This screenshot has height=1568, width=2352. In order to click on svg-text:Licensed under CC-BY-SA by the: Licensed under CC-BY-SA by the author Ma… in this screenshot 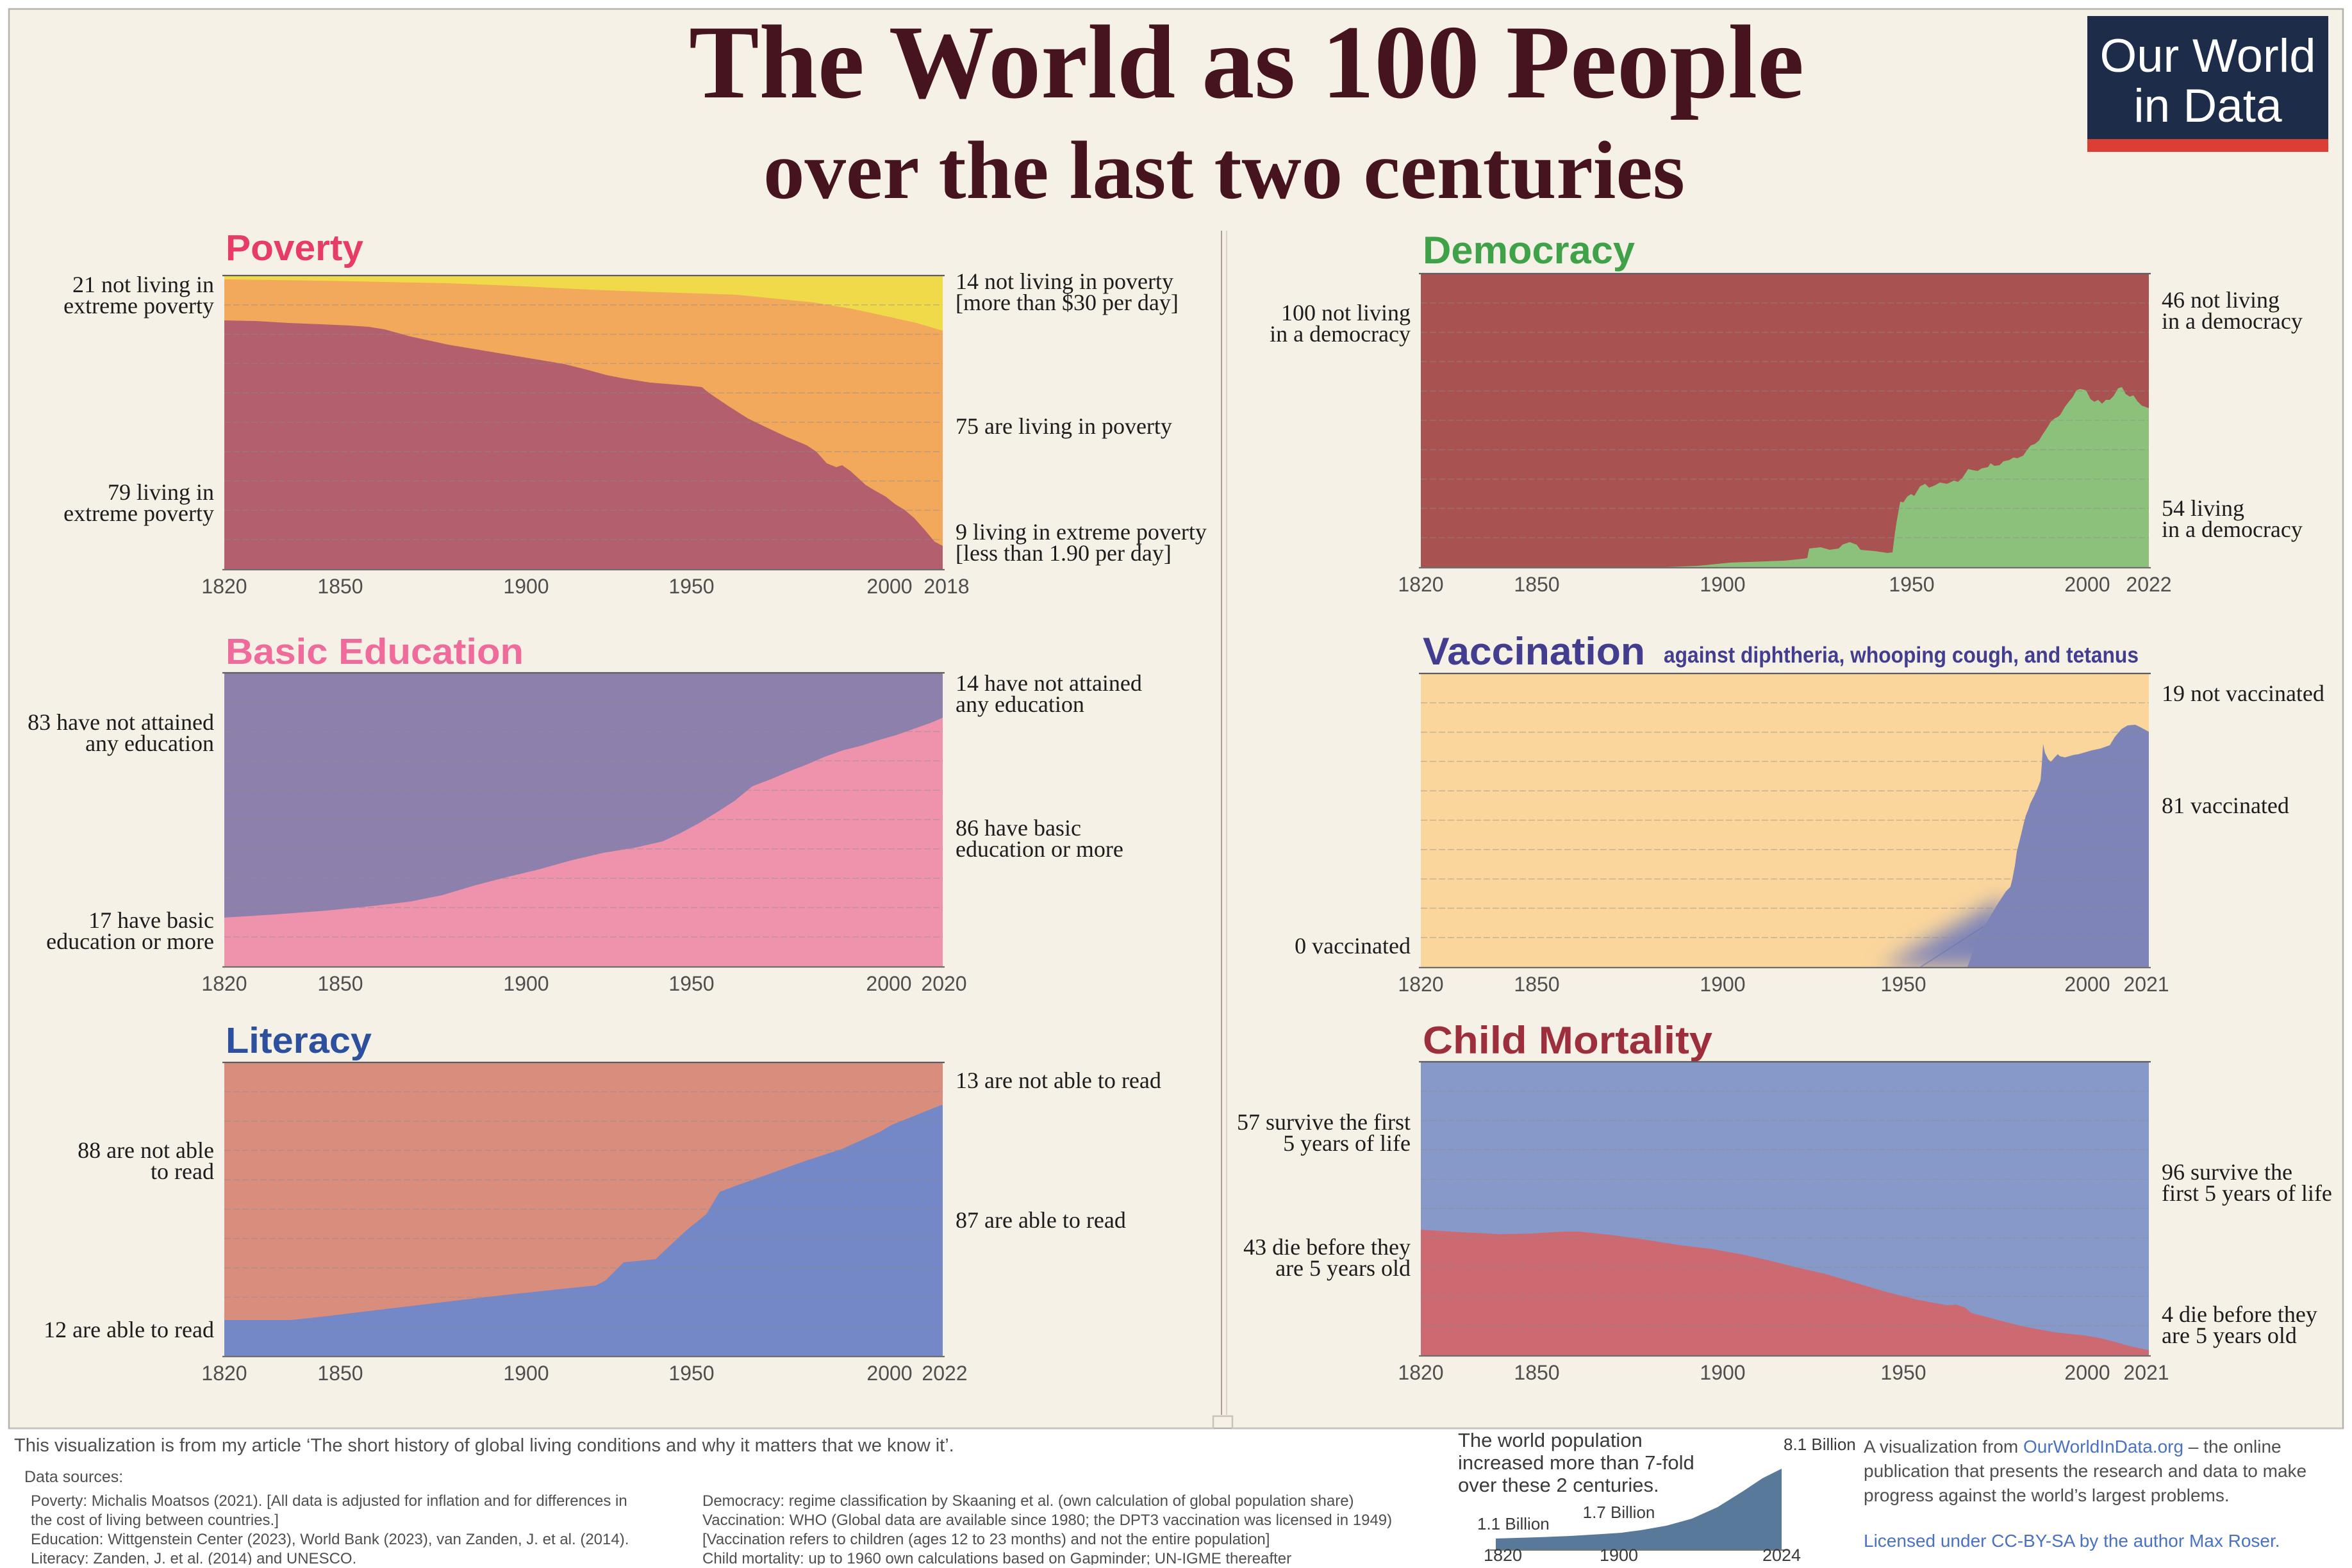, I will do `click(2072, 1541)`.